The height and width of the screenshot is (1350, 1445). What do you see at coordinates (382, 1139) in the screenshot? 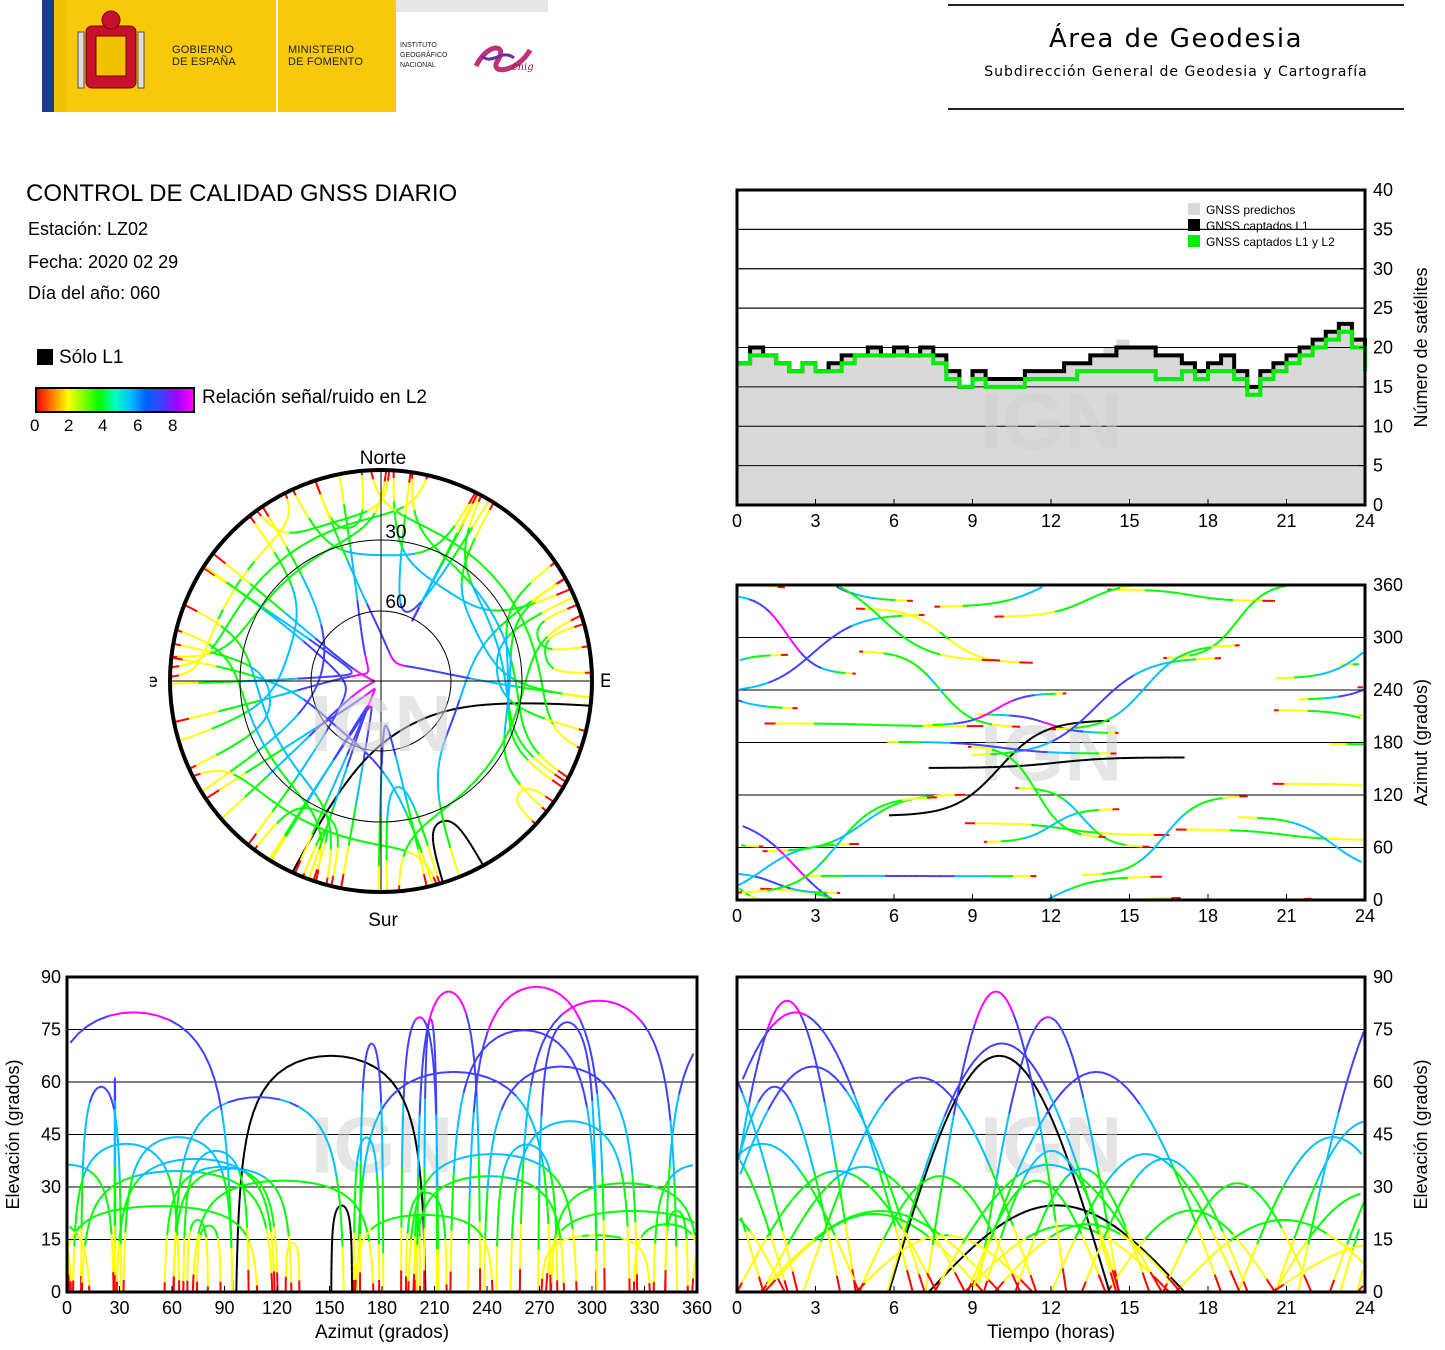
I see `elaz-points` at bounding box center [382, 1139].